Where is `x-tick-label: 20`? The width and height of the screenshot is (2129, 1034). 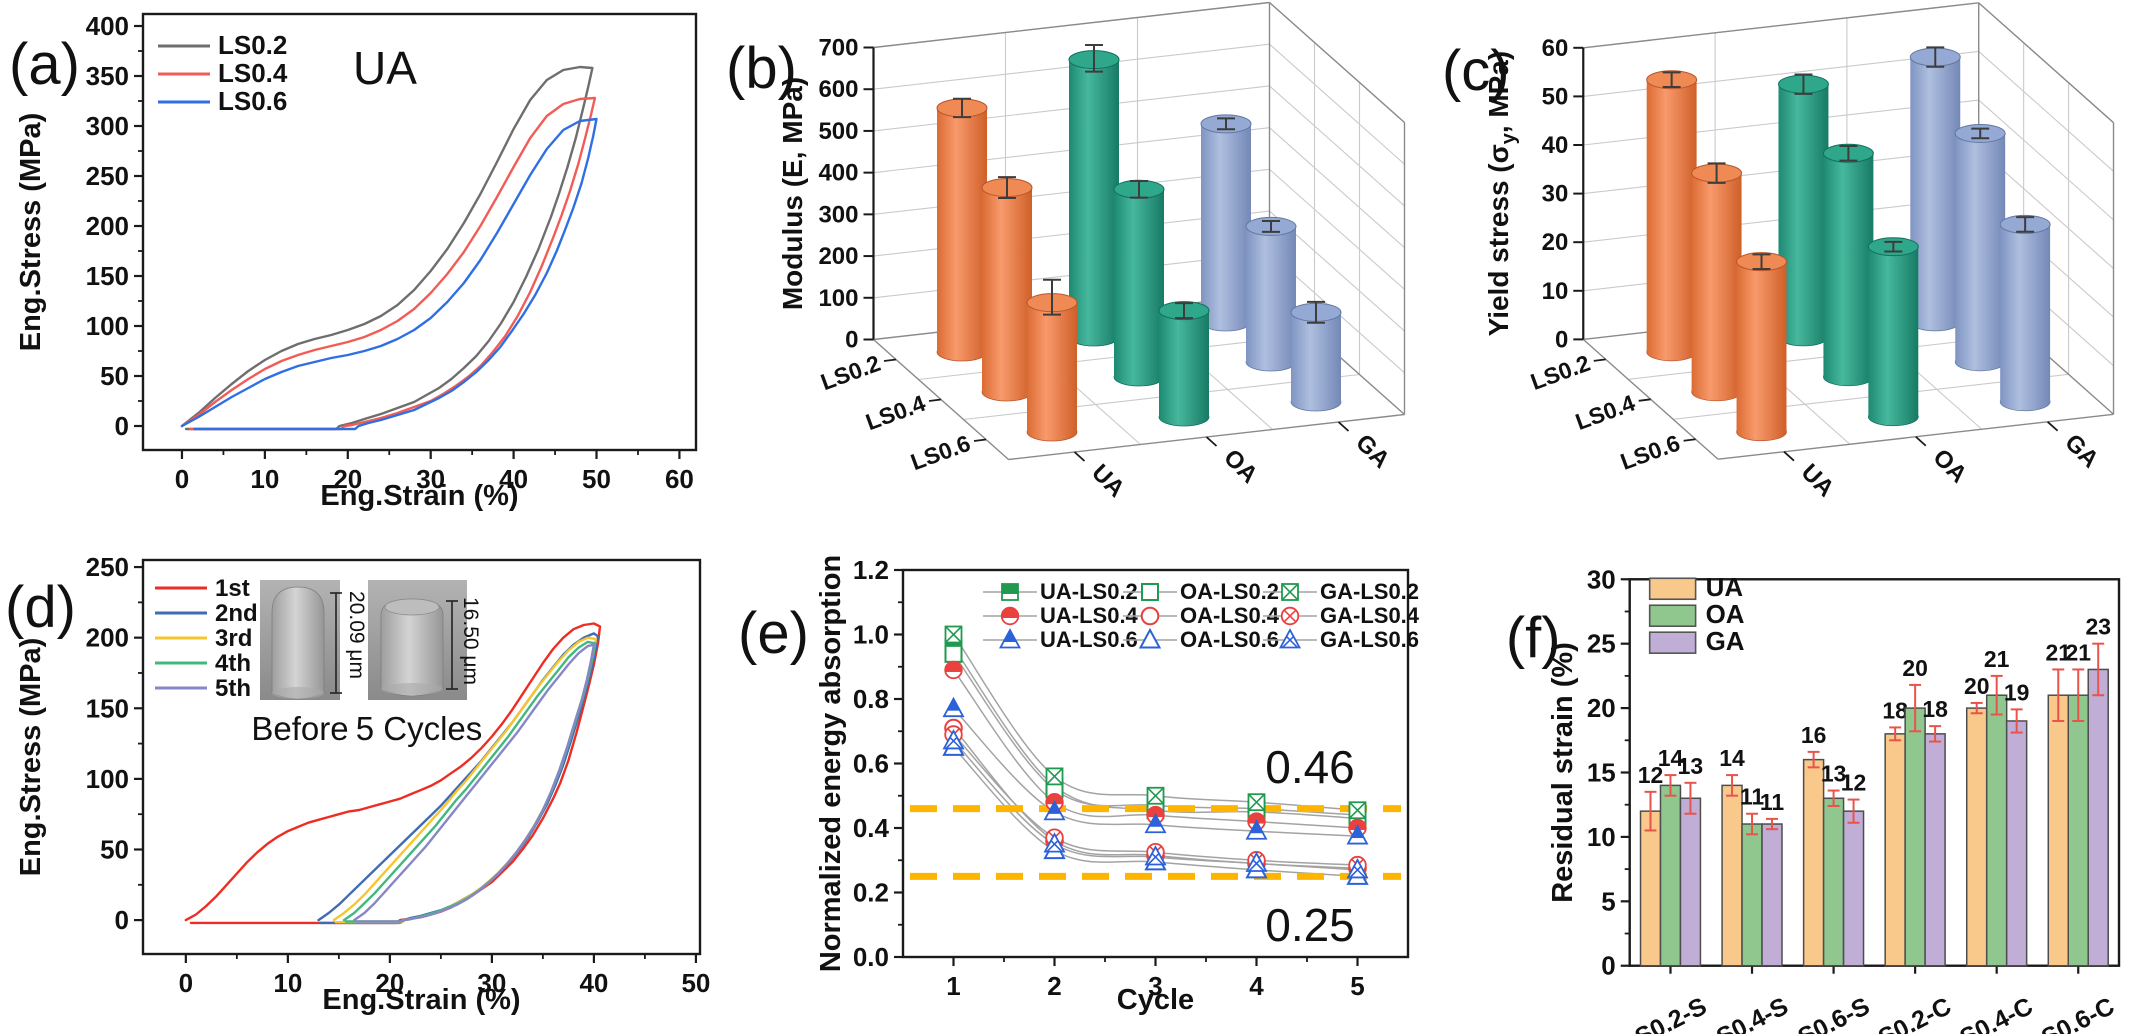 x-tick-label: 20 is located at coordinates (389, 983).